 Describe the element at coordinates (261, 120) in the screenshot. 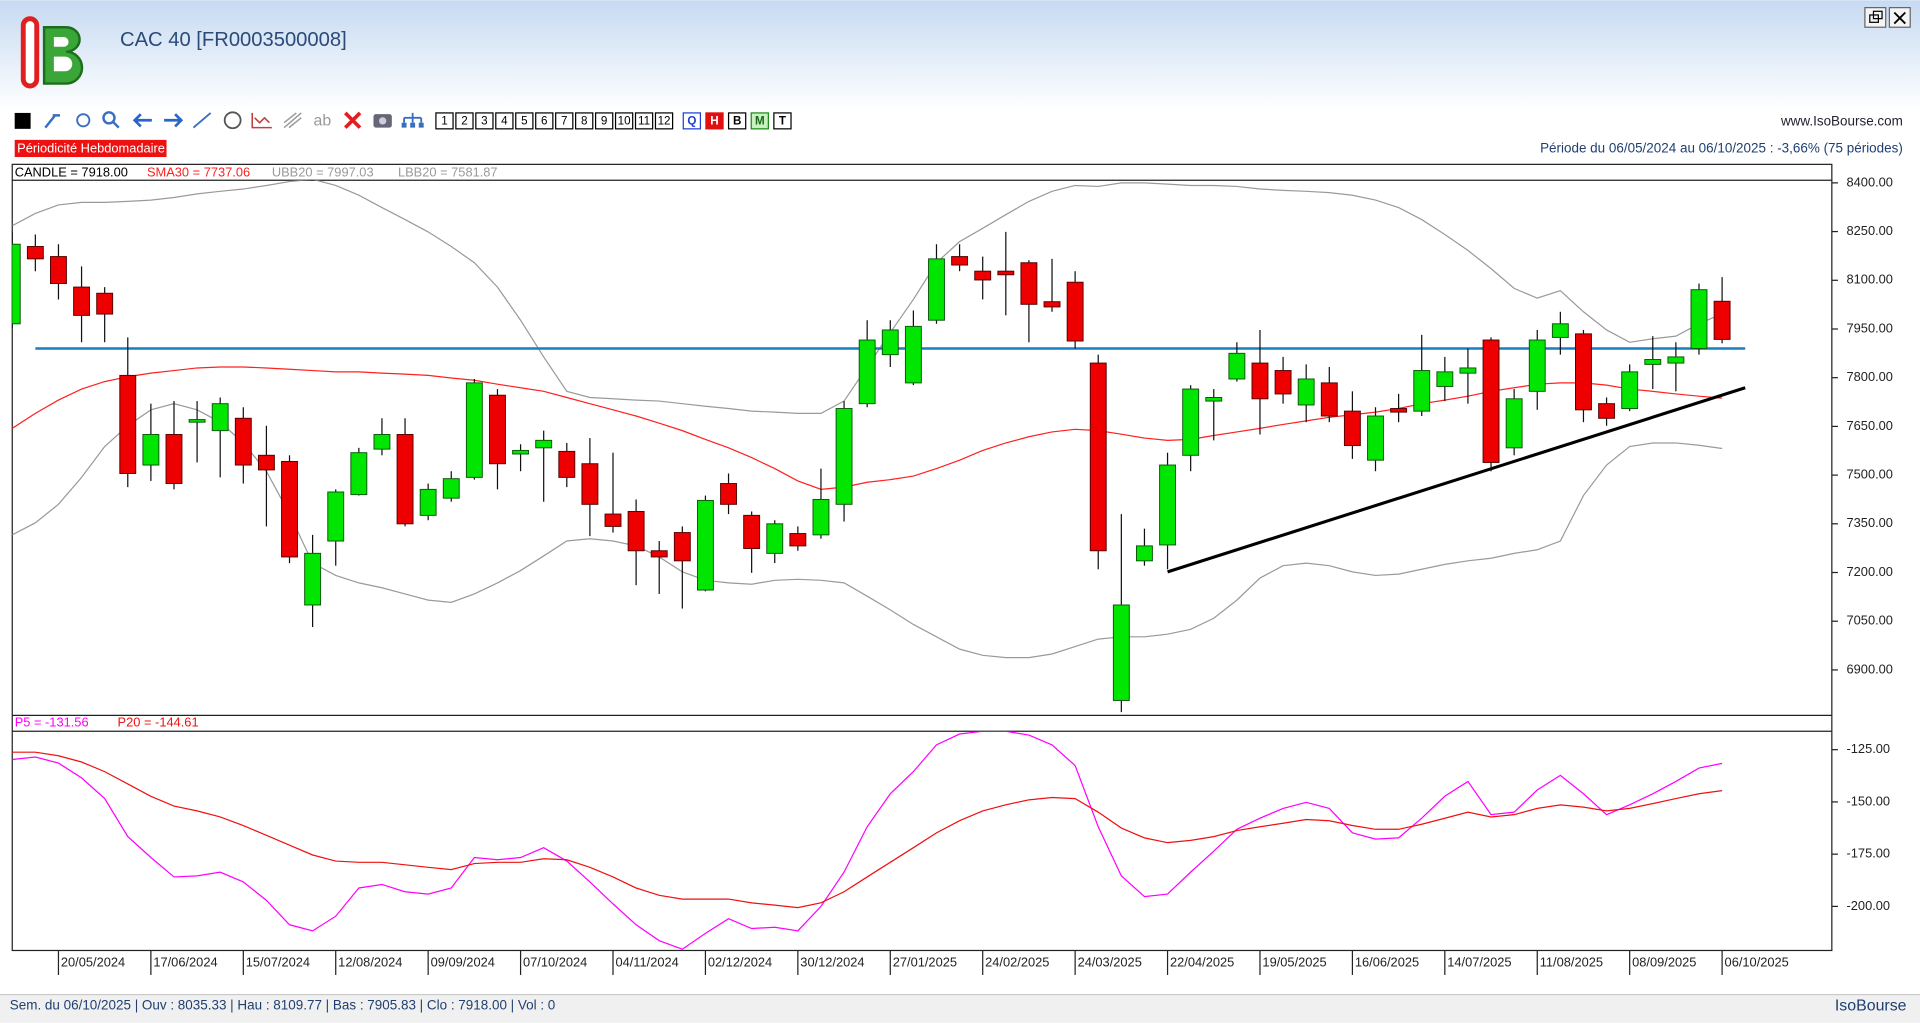

I see `indicator-tool` at that location.